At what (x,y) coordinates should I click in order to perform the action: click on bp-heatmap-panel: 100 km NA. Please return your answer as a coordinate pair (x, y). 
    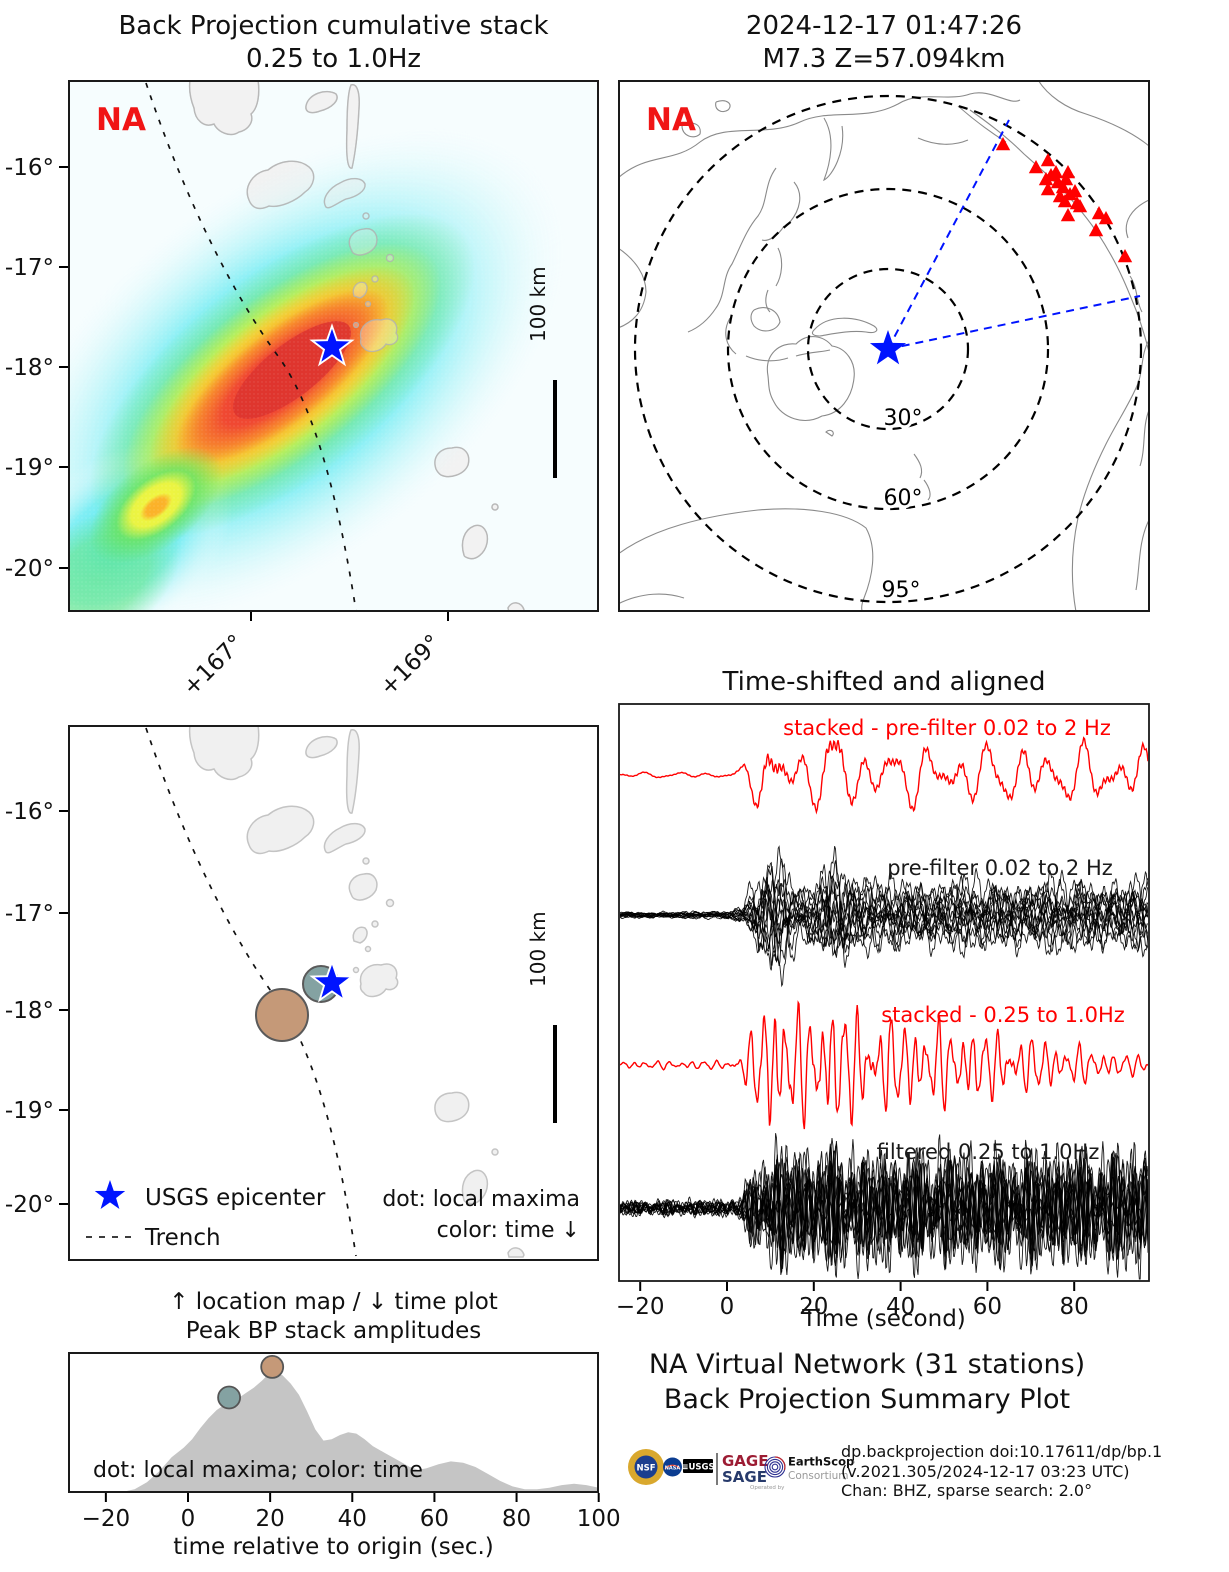
    Looking at the image, I should click on (333, 346).